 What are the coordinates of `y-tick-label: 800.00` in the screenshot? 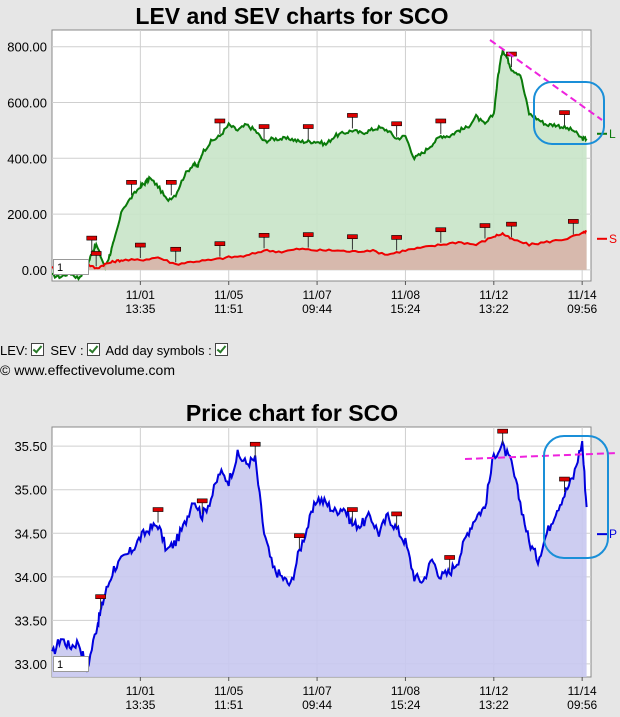 It's located at (27, 47).